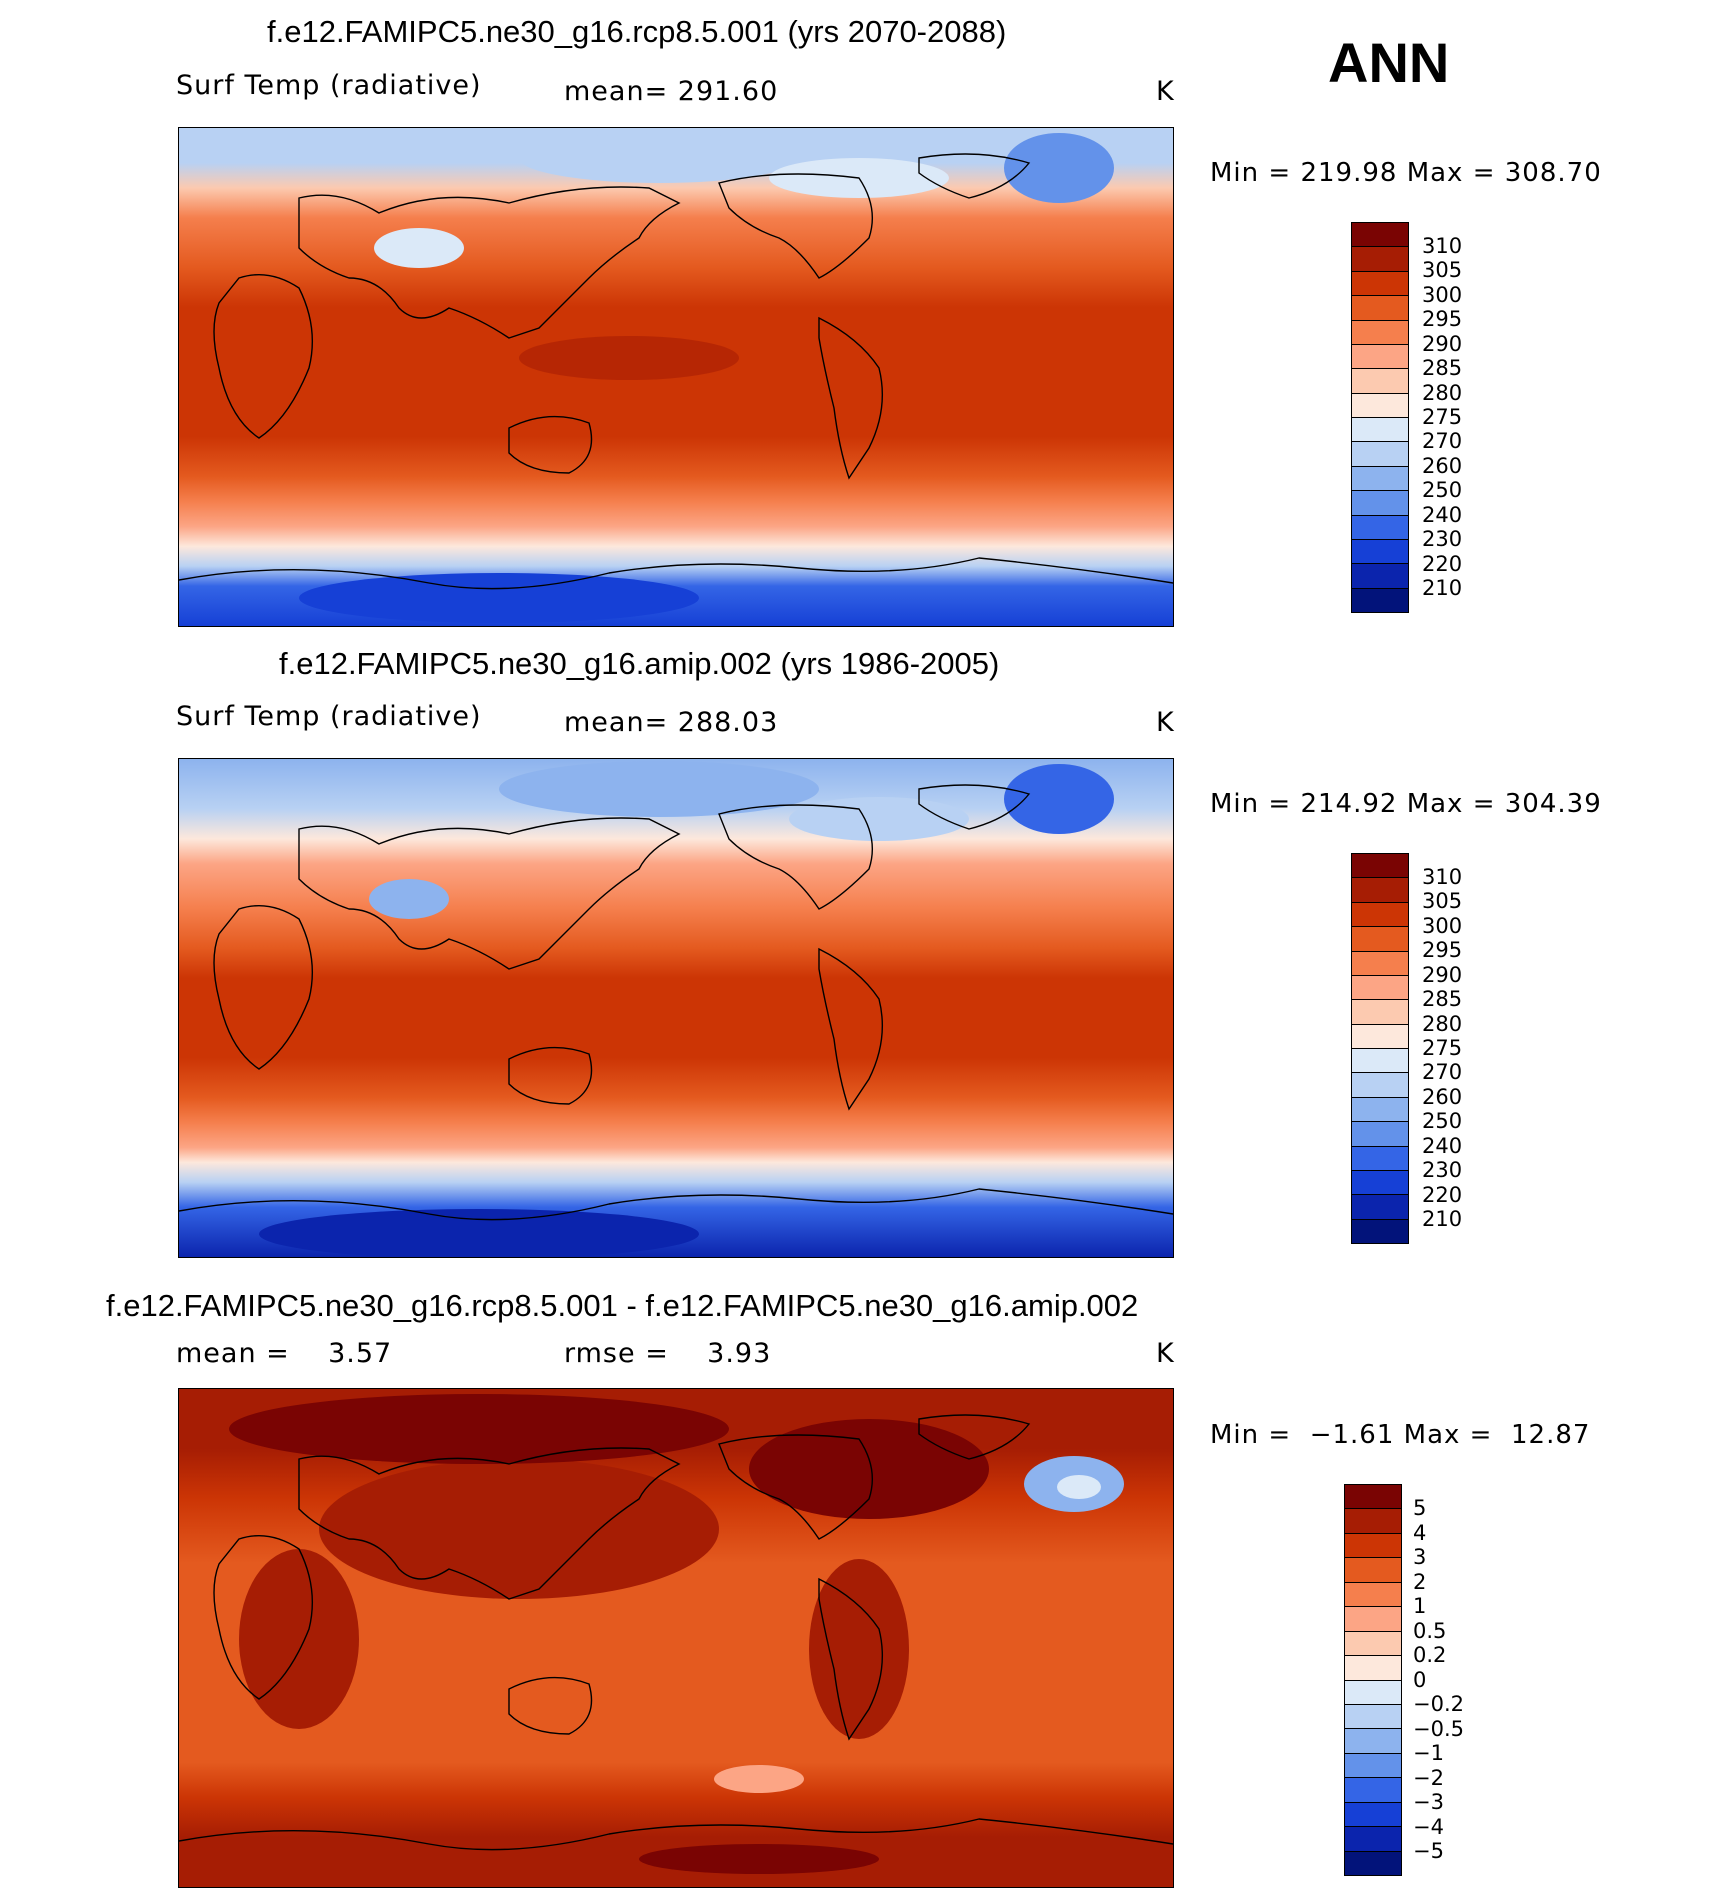 This screenshot has height=1888, width=1710. Describe the element at coordinates (1389, 62) in the screenshot. I see `annual-label: ANN` at that location.